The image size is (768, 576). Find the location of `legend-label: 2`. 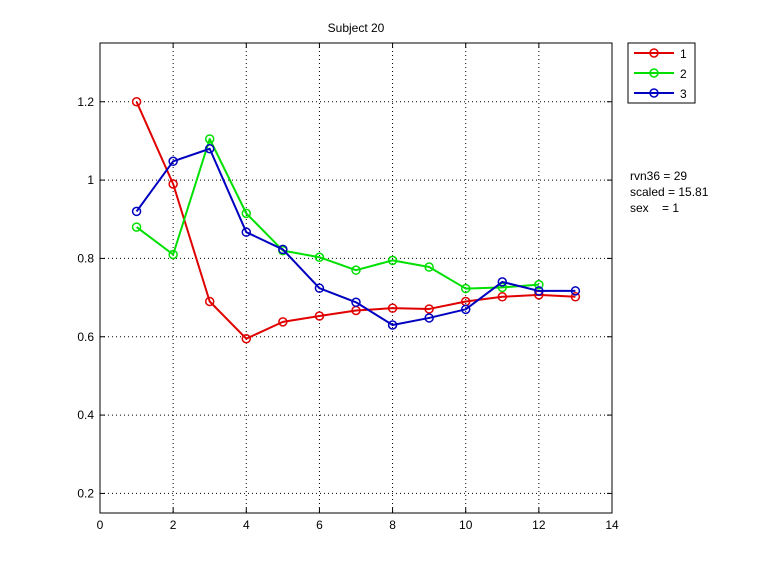

legend-label: 2 is located at coordinates (683, 74).